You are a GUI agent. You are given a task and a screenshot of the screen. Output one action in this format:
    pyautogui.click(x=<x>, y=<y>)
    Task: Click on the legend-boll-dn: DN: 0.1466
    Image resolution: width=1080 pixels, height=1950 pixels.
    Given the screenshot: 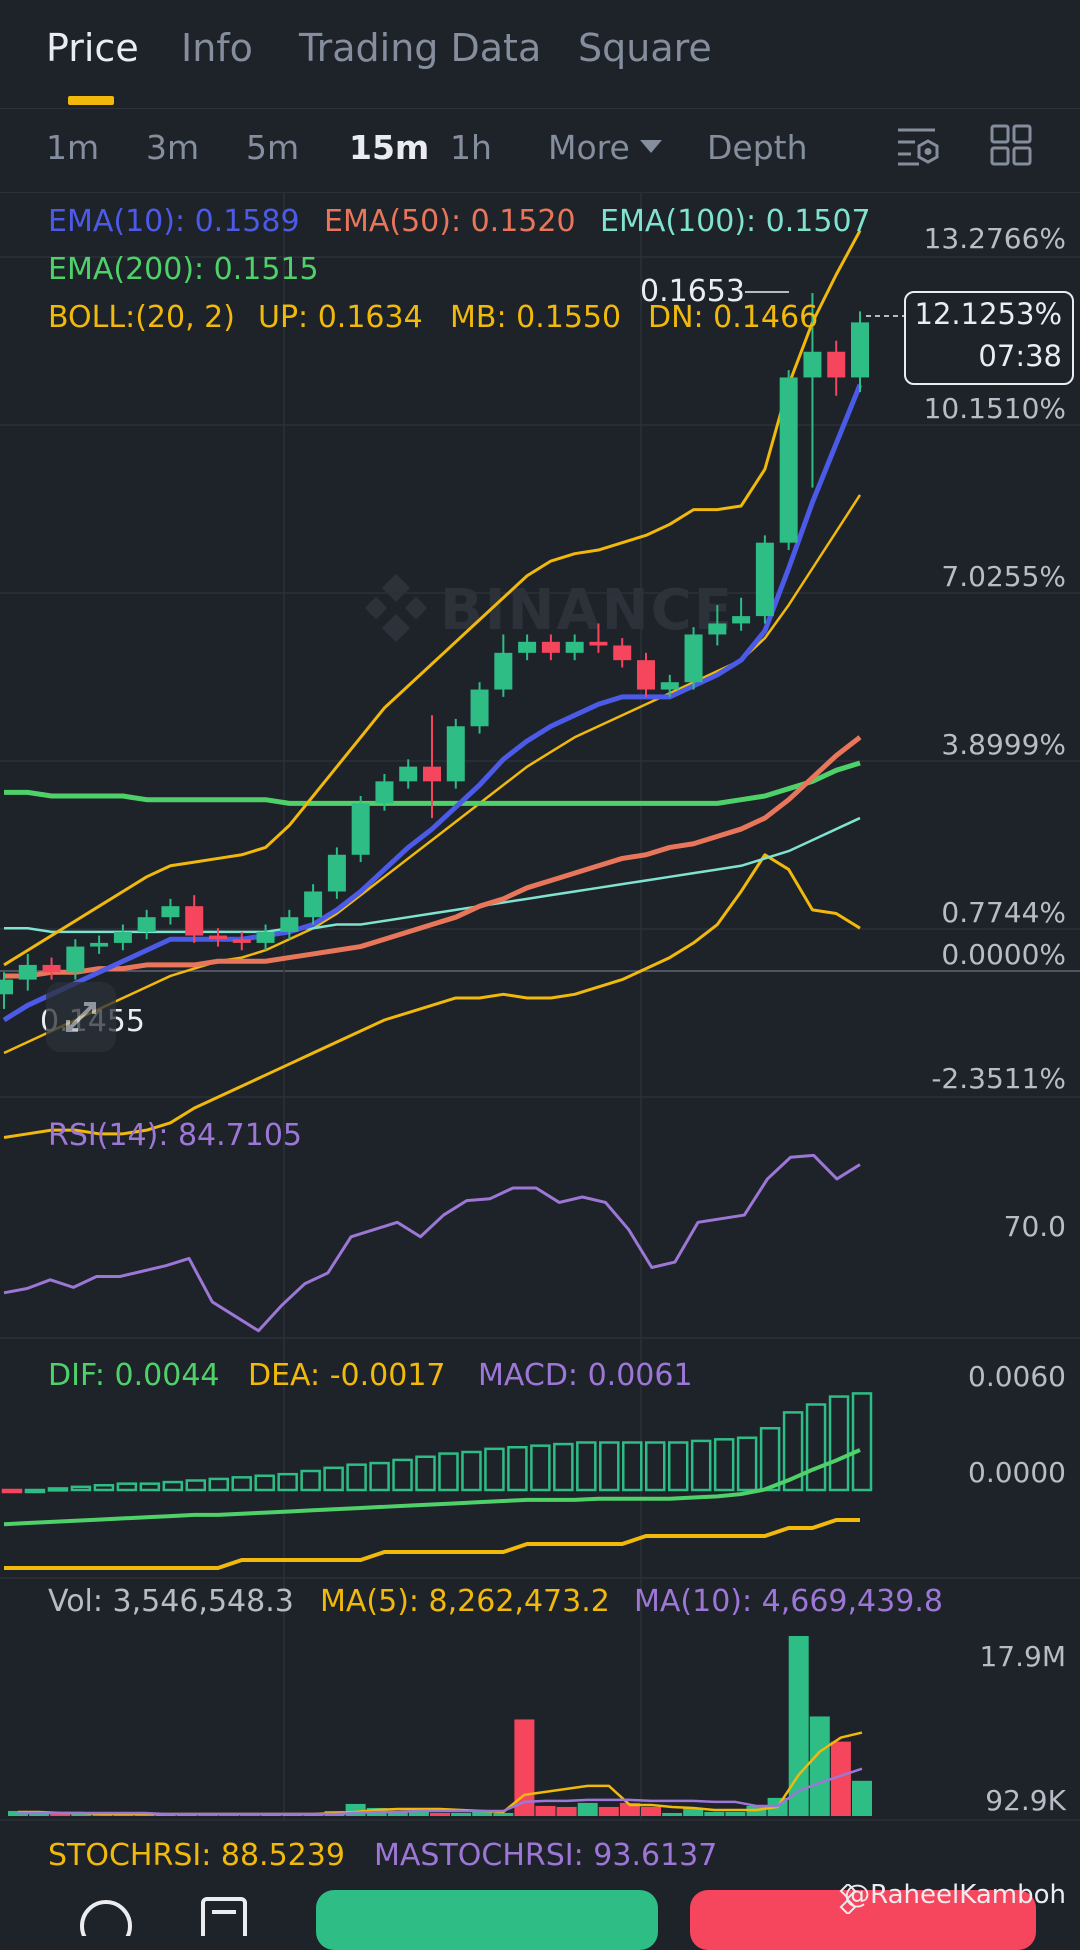 What is the action you would take?
    pyautogui.click(x=733, y=317)
    